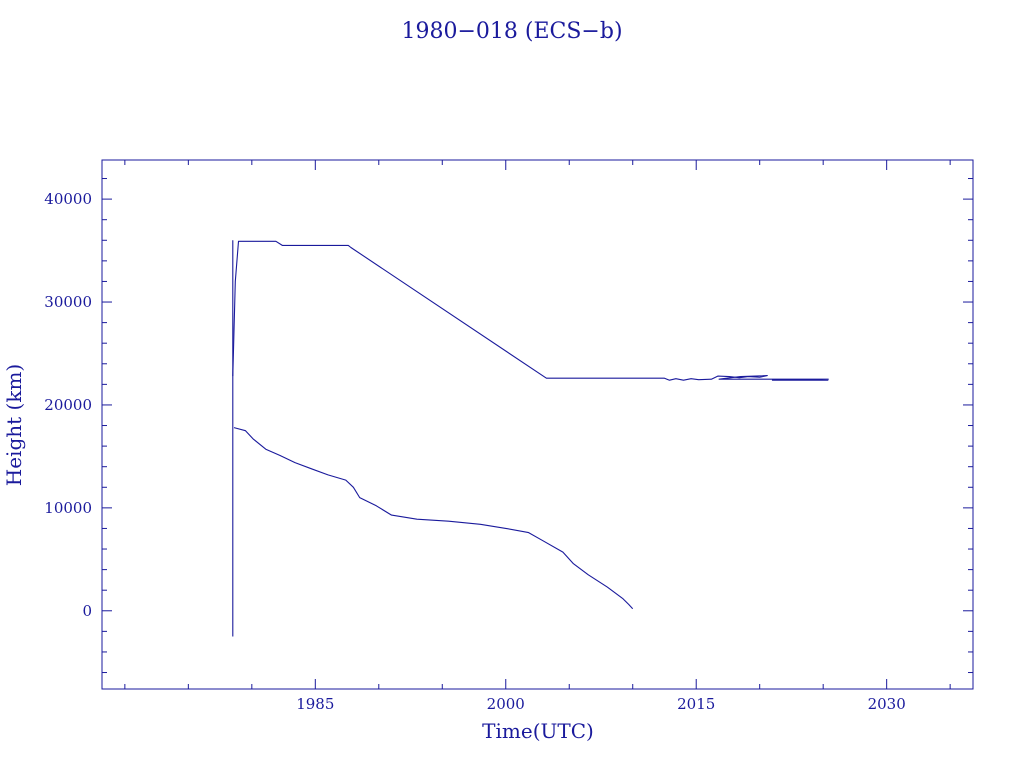 The width and height of the screenshot is (1024, 768). I want to click on x-tick-label: 2030, so click(887, 704).